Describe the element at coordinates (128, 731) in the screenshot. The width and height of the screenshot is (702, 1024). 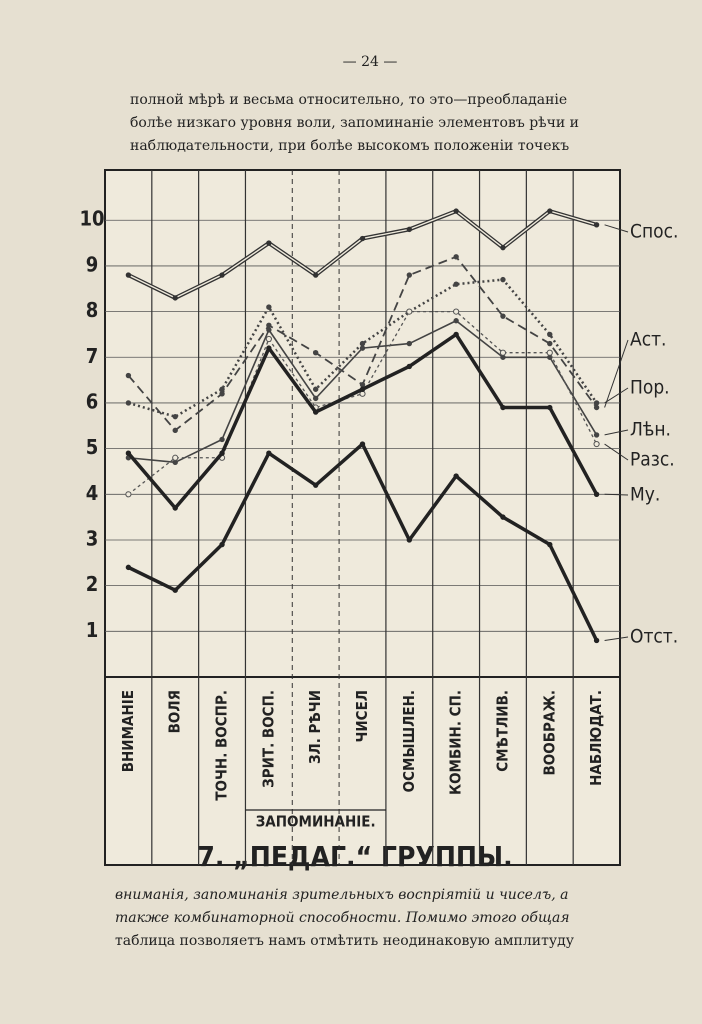
I see `x-tick-label: ВНИМАНIЕ` at that location.